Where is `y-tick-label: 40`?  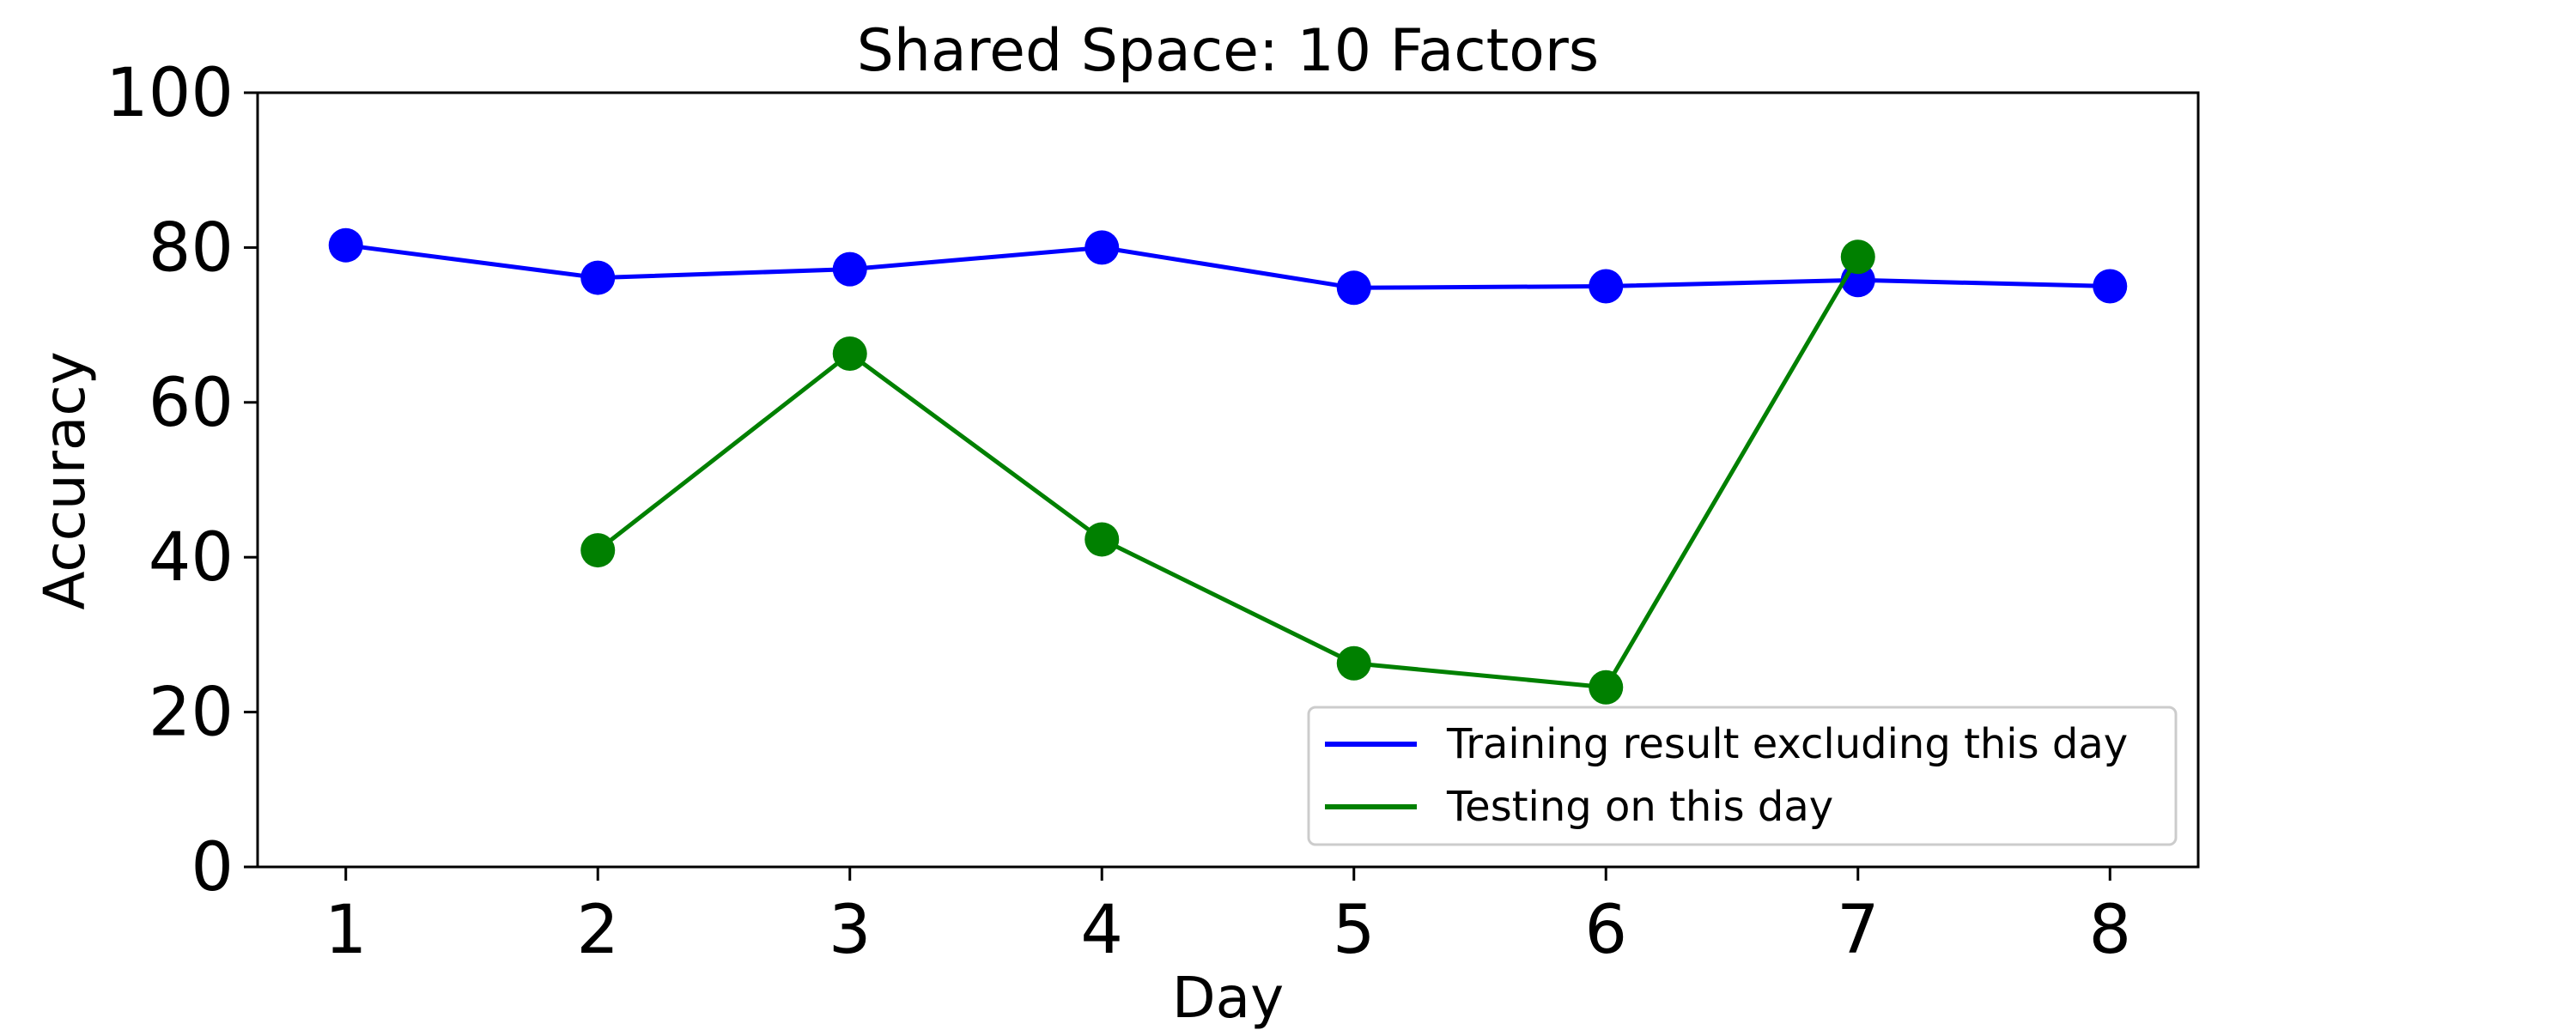 y-tick-label: 40 is located at coordinates (191, 558).